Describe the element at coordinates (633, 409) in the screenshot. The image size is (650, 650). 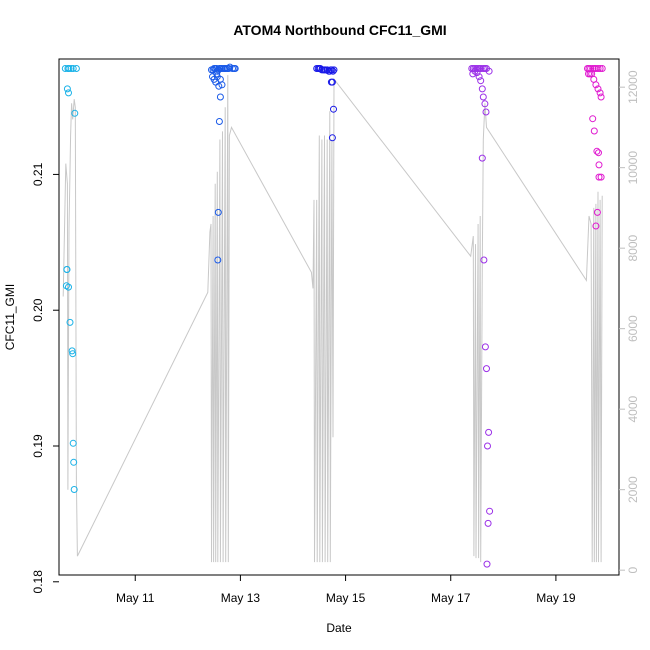
I see `y2-tick-label: 4000` at that location.